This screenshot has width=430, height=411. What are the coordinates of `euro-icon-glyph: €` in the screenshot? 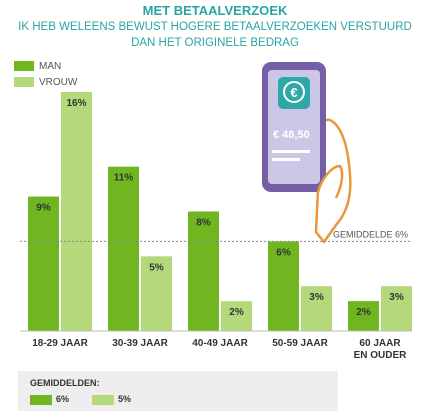 It's located at (293, 92).